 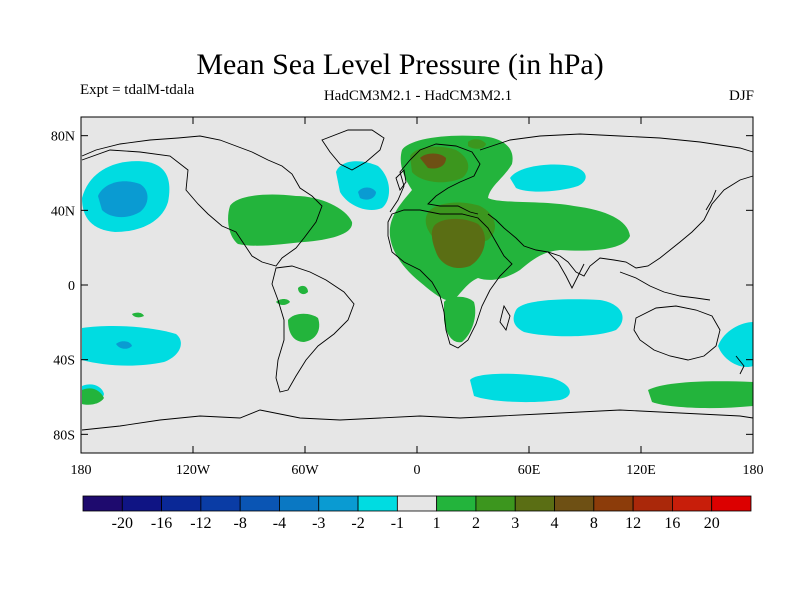 What do you see at coordinates (555, 523) in the screenshot?
I see `colorbar-label: 4` at bounding box center [555, 523].